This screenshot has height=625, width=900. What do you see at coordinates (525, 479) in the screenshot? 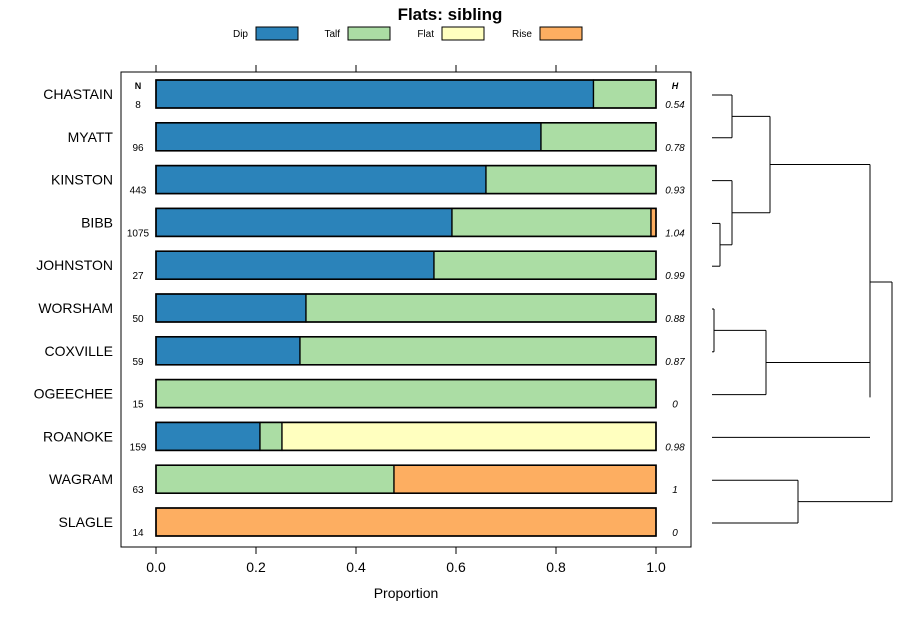
I see `bar-segment-wagram-rise` at bounding box center [525, 479].